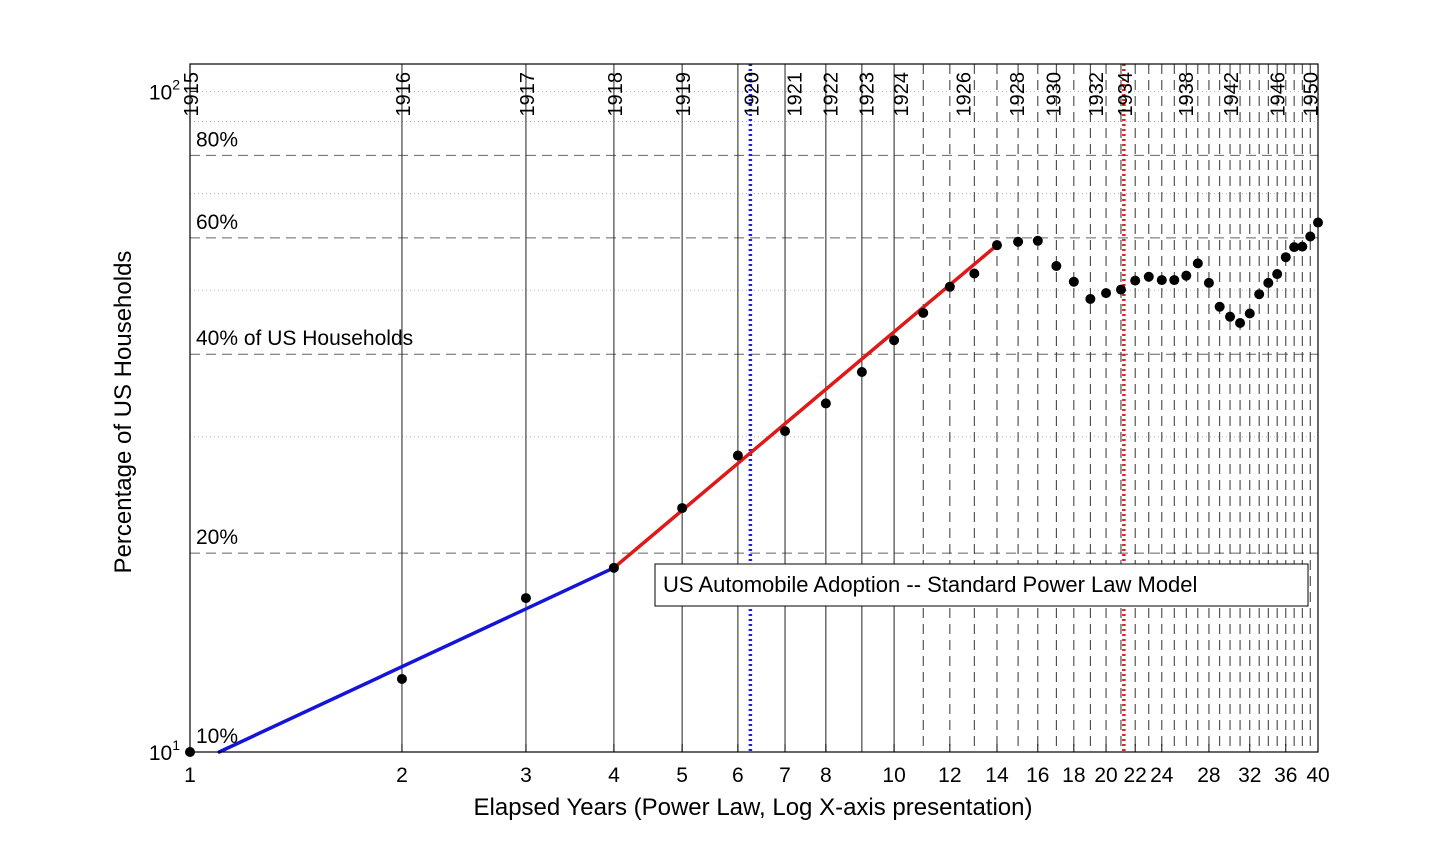 Image resolution: width=1456 pixels, height=849 pixels. Describe the element at coordinates (304, 338) in the screenshot. I see `percent-label: 40% of US Households` at that location.